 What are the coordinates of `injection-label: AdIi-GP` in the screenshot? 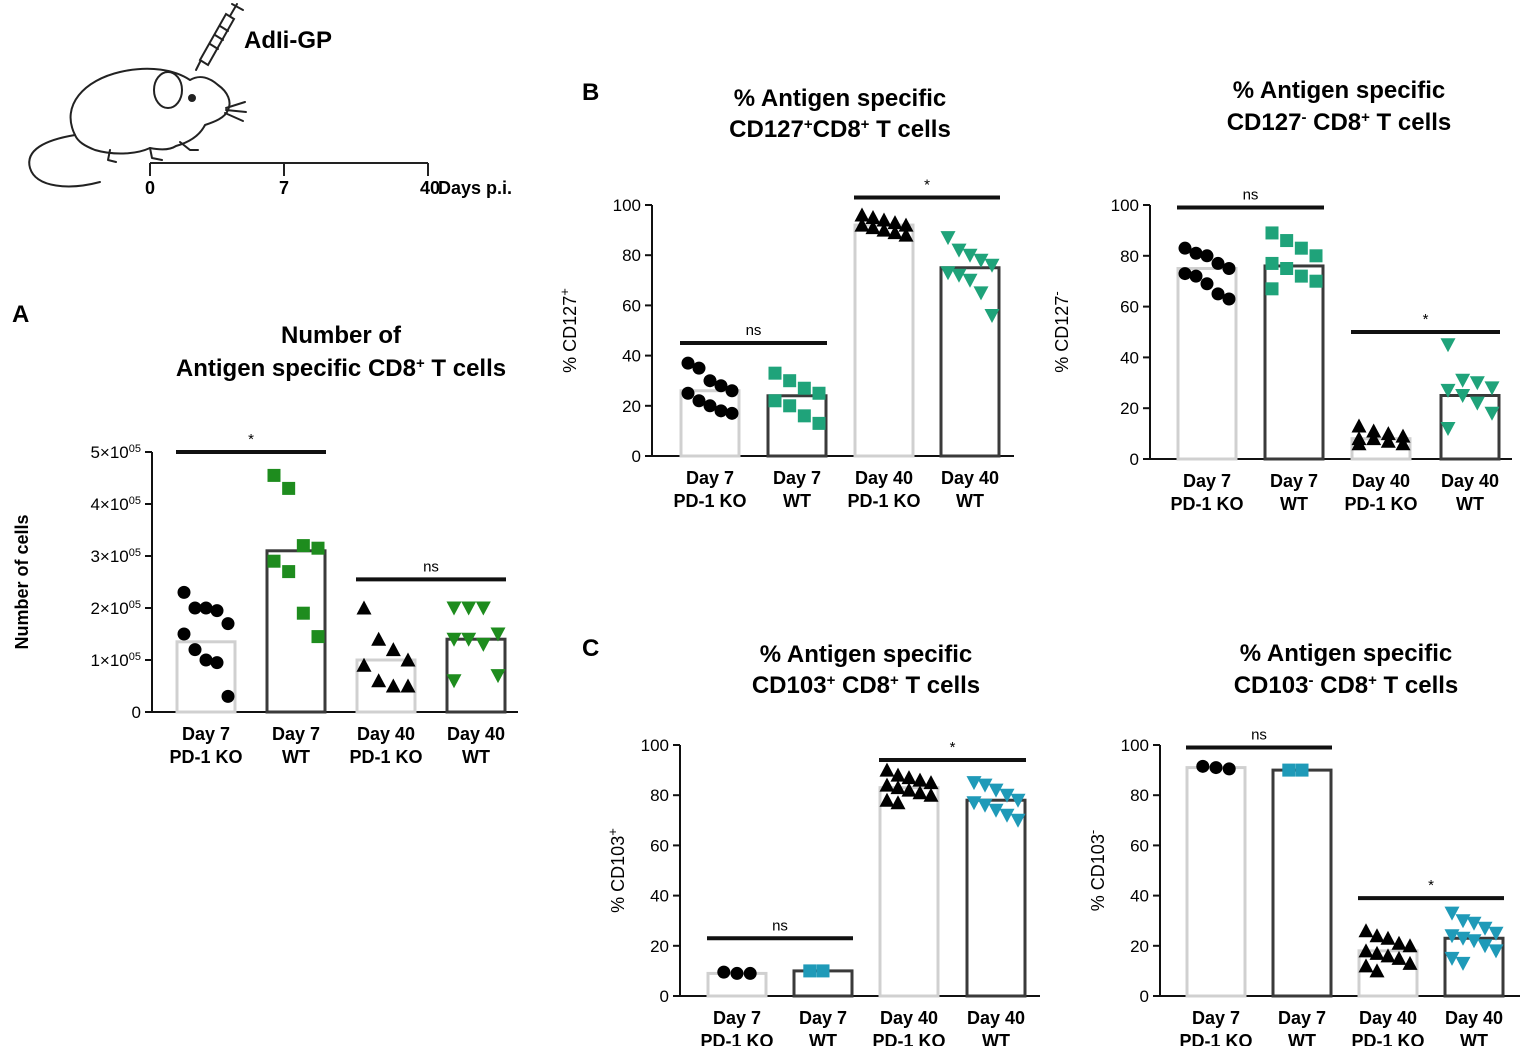 It's located at (288, 40).